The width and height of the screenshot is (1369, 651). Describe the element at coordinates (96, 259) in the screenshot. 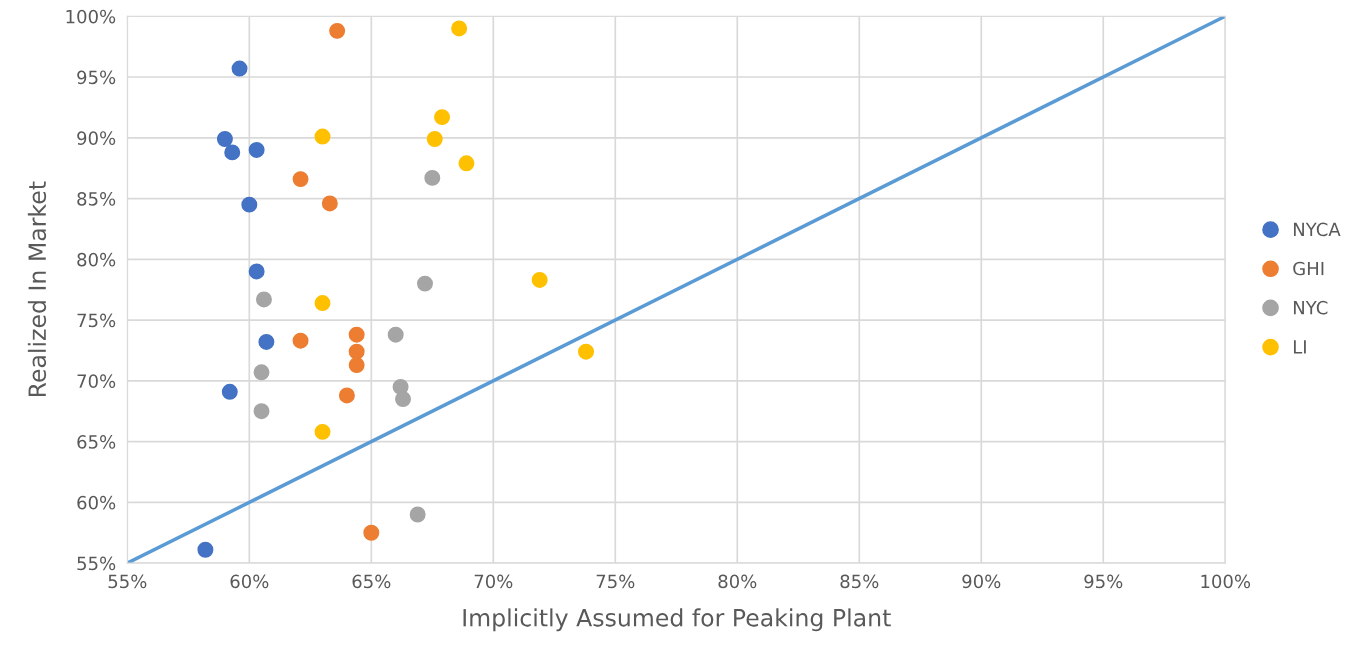

I see `y-tick-label: 80%` at that location.